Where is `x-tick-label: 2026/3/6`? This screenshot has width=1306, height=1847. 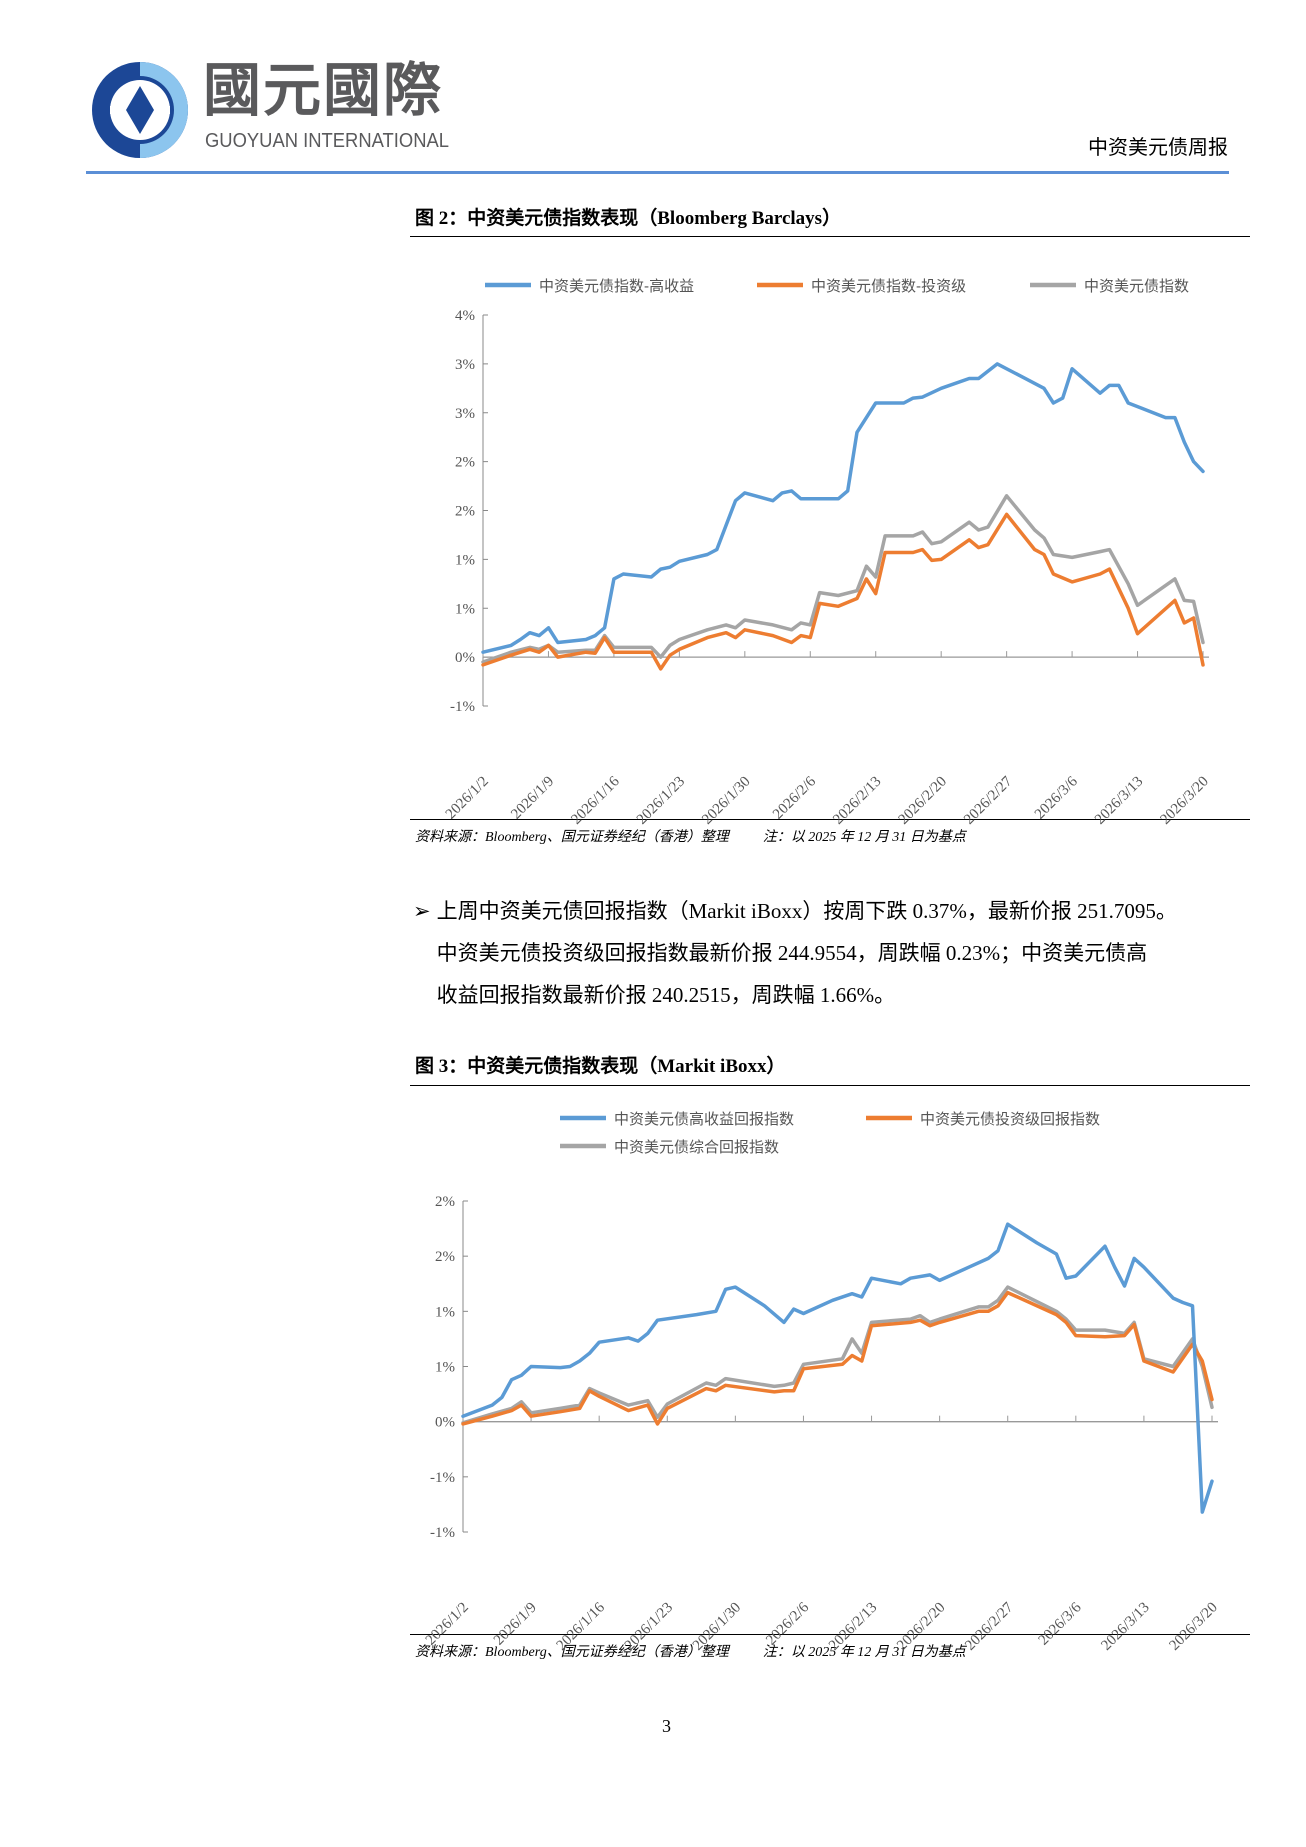 x-tick-label: 2026/3/6 is located at coordinates (1060, 1623).